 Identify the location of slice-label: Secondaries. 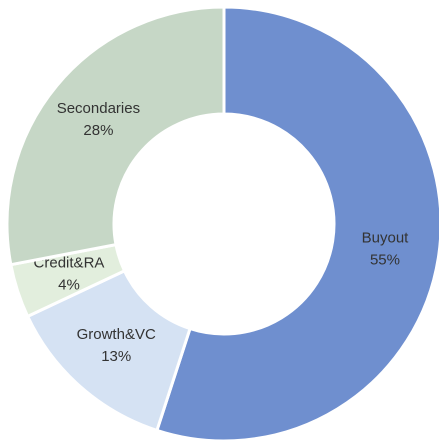
(98, 108).